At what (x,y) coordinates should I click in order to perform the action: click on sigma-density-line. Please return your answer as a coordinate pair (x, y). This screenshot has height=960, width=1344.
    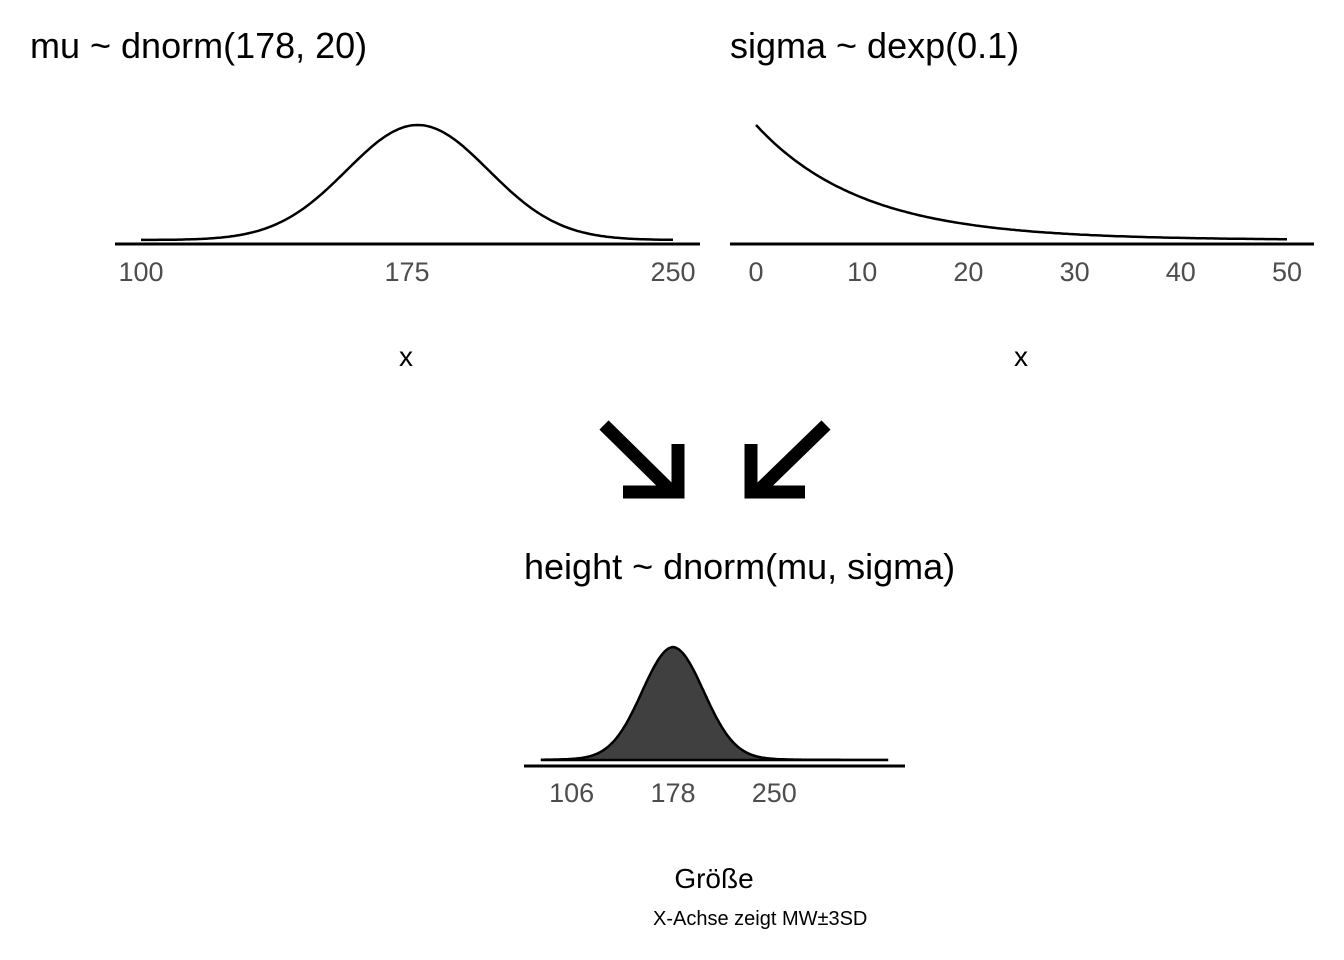
    Looking at the image, I should click on (1021, 182).